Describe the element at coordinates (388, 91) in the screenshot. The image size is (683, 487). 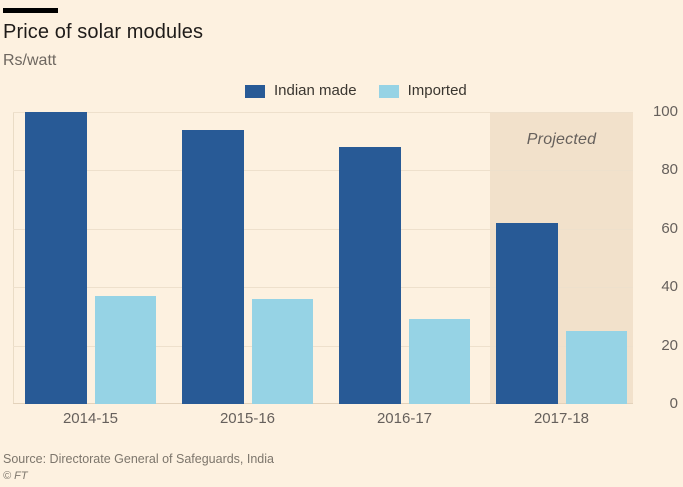
I see `legend-swatch-imported` at that location.